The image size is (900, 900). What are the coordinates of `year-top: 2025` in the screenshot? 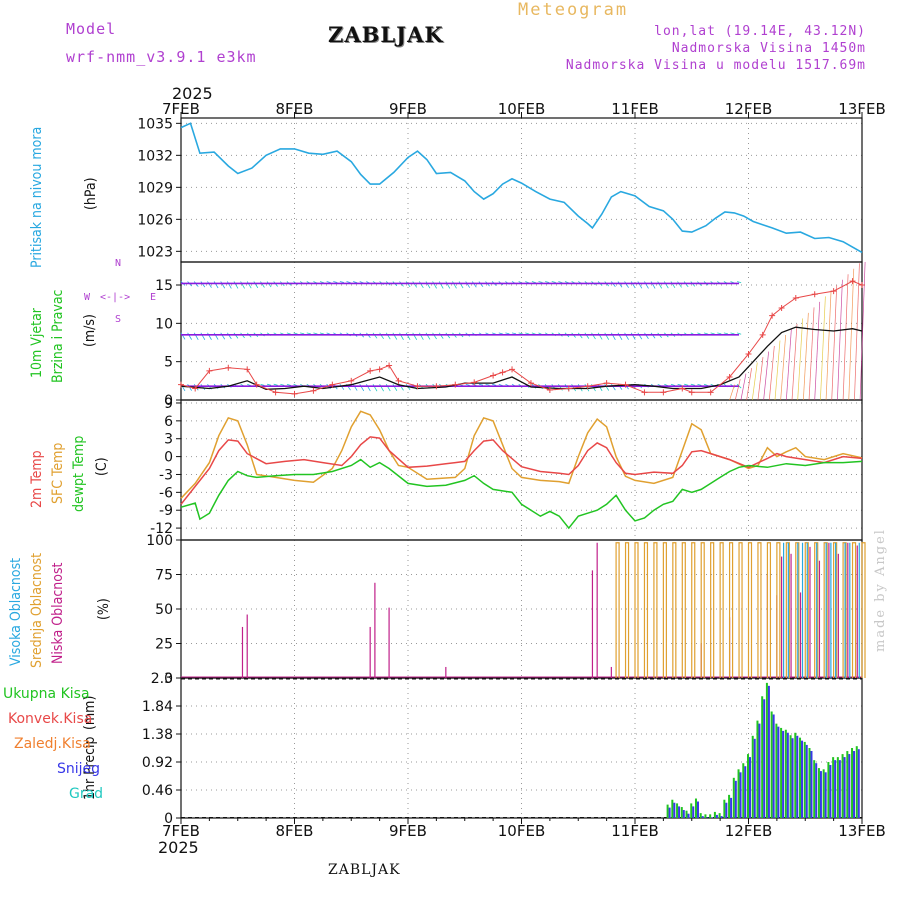 It's located at (192, 93).